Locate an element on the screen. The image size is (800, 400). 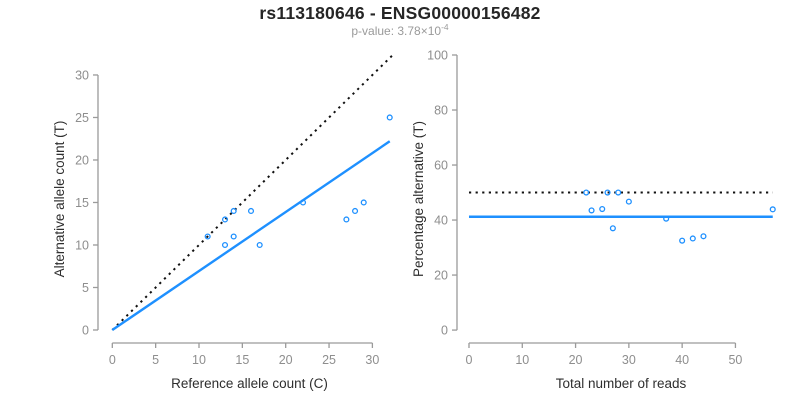
x-axis-label: Total number of reads is located at coordinates (621, 383).